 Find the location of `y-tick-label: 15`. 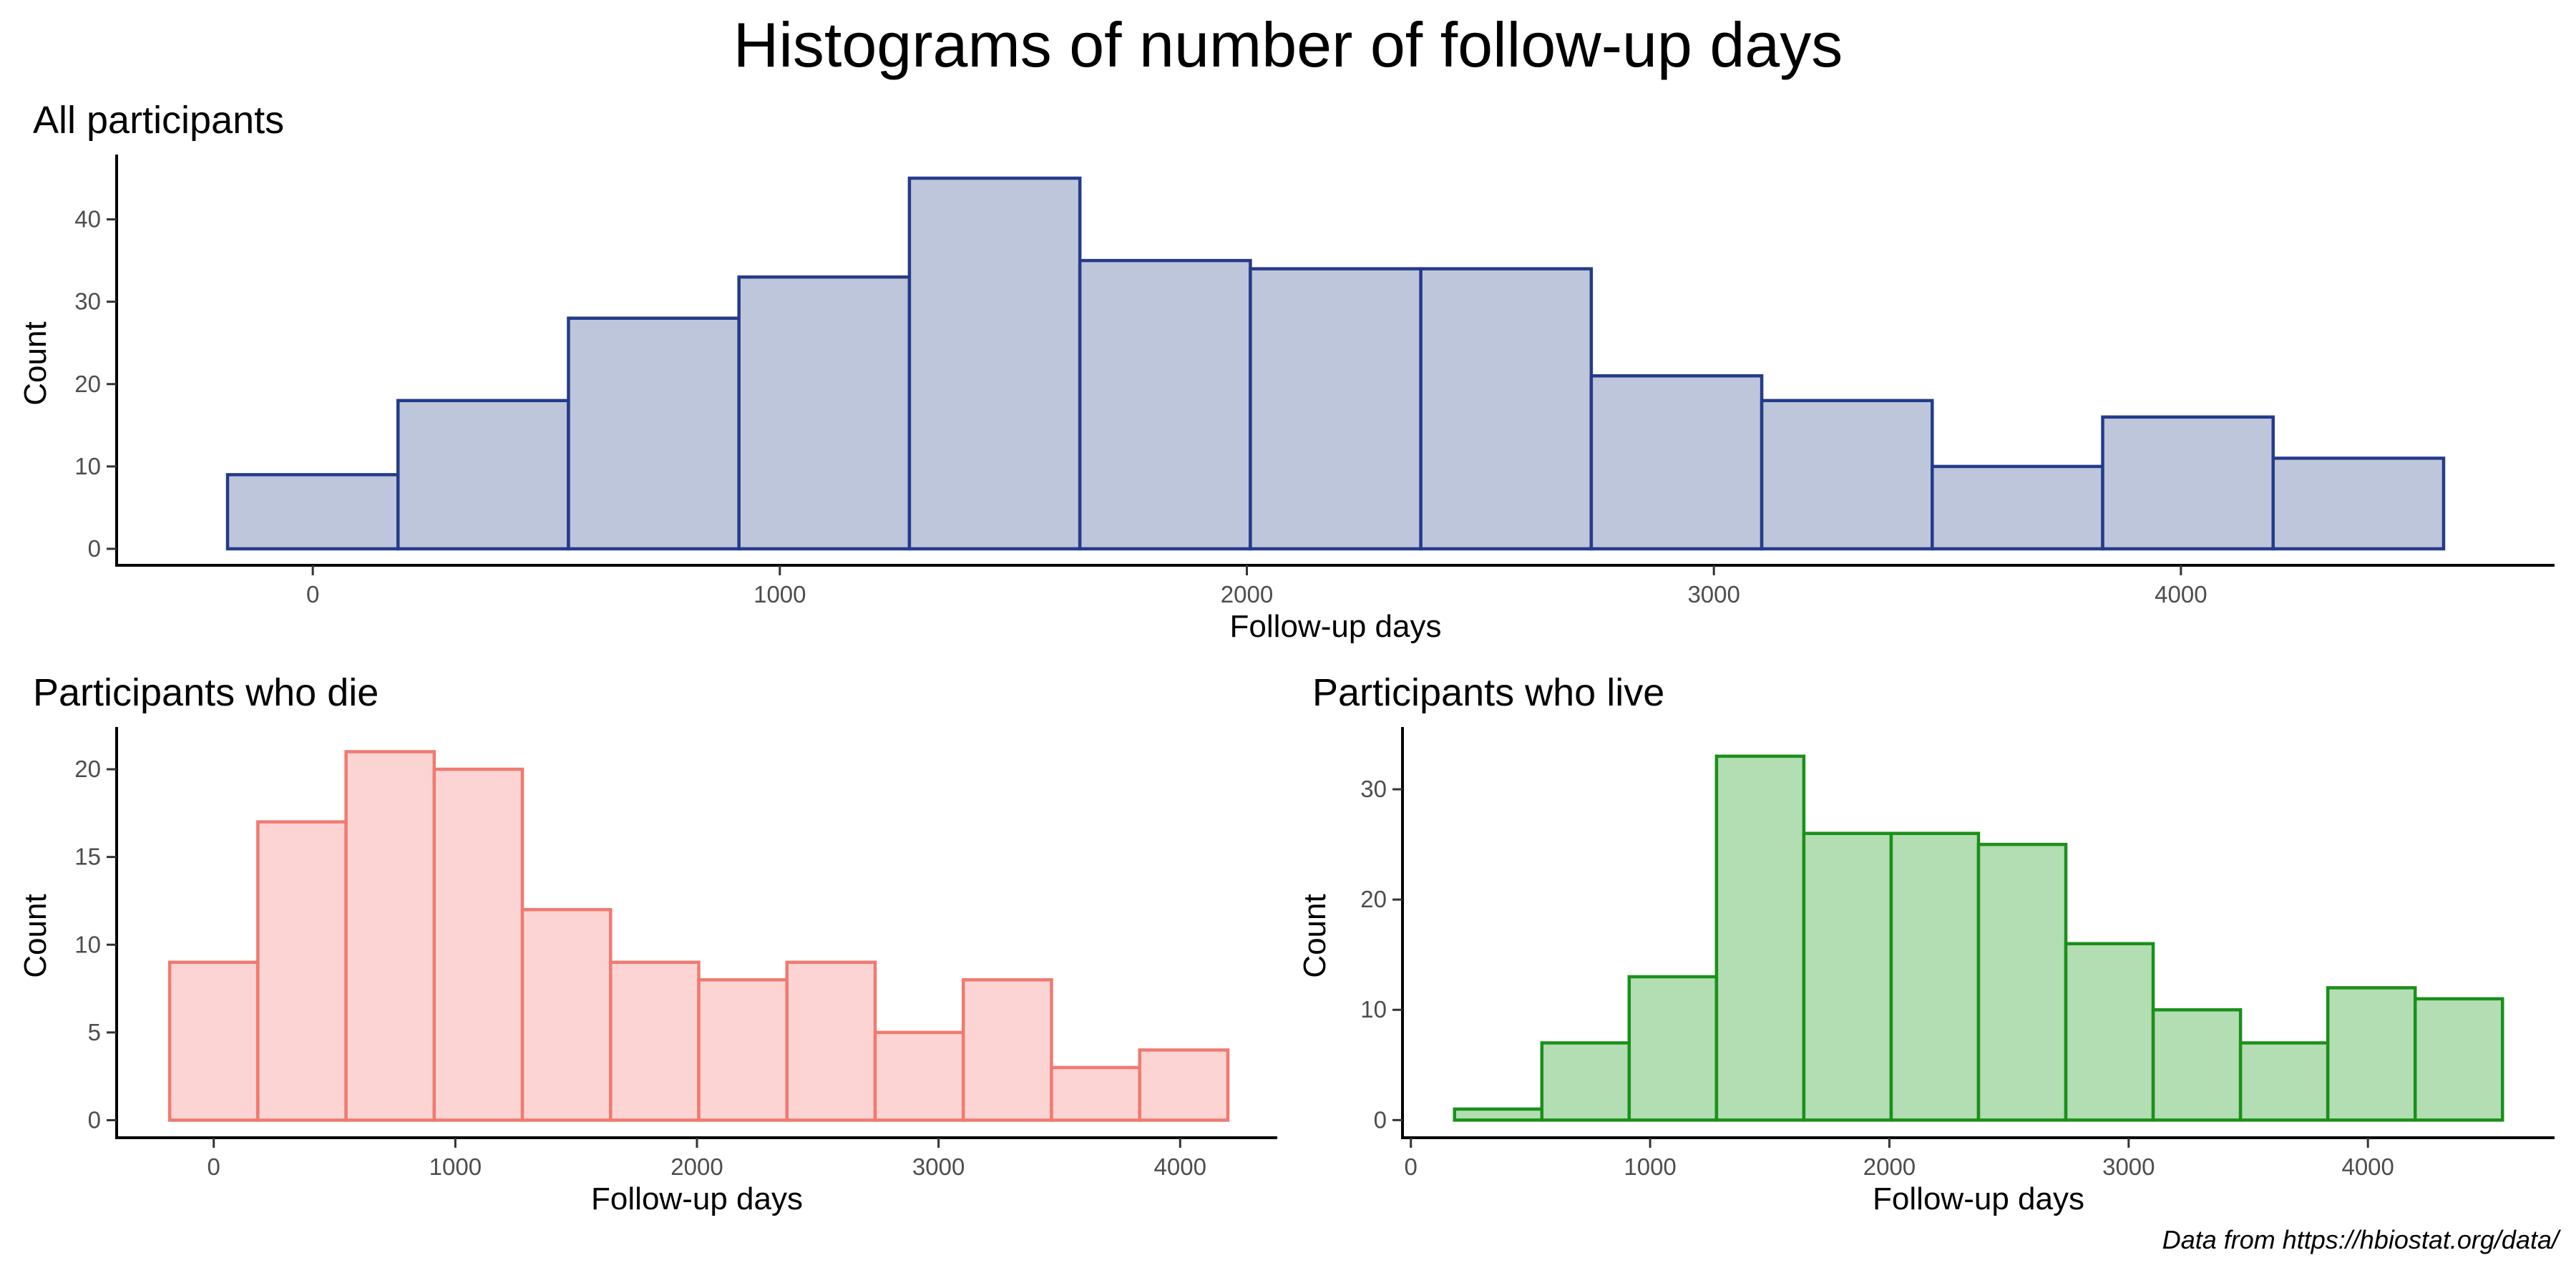

y-tick-label: 15 is located at coordinates (87, 857).